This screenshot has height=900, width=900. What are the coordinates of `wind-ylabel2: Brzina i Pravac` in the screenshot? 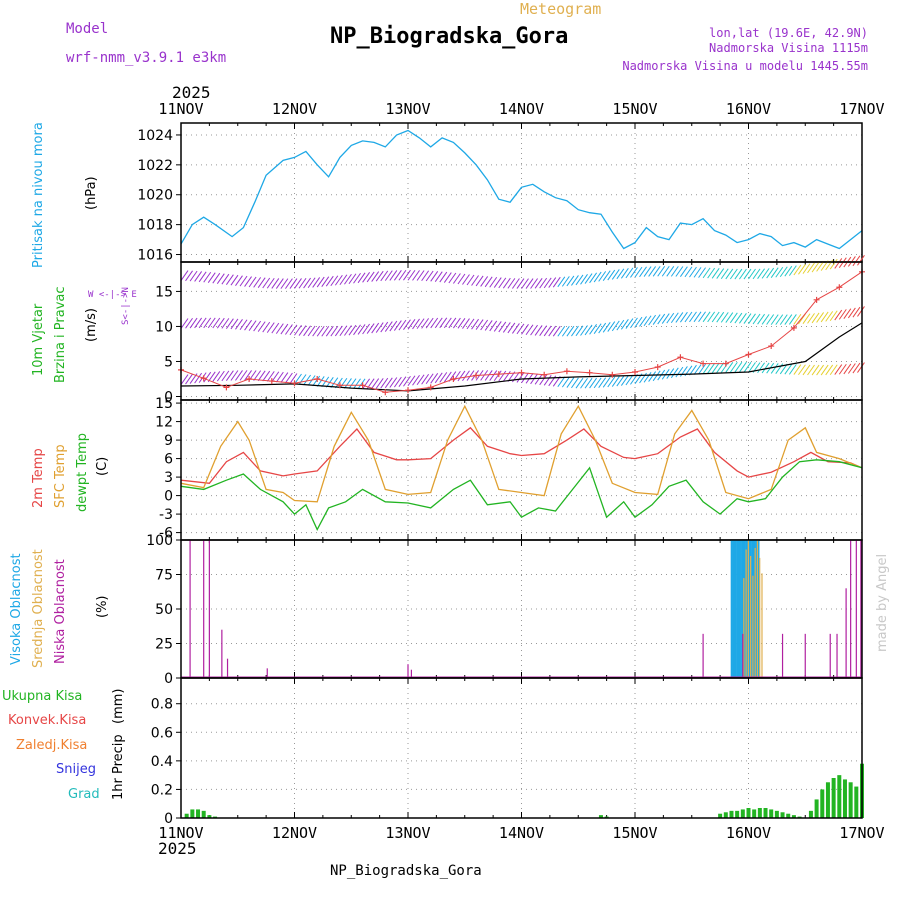 It's located at (60, 334).